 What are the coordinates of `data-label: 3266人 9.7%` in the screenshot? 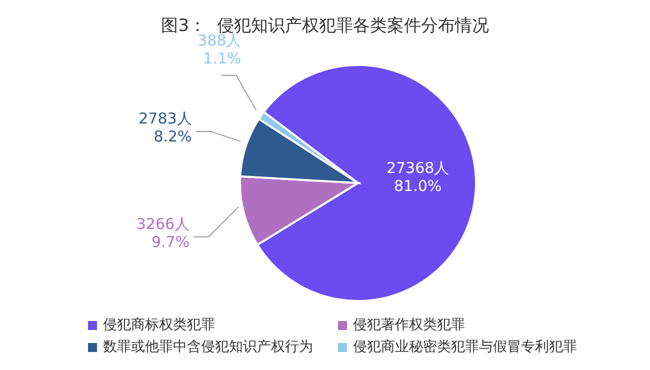 It's located at (163, 232).